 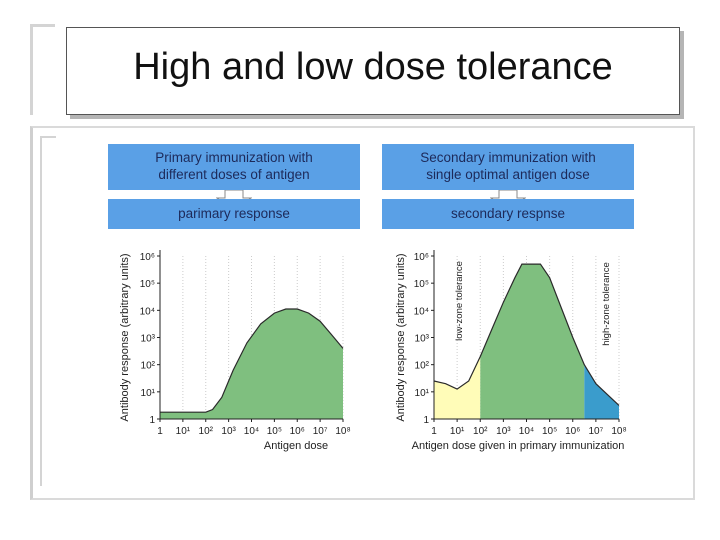 I want to click on response-area, so click(x=251, y=364).